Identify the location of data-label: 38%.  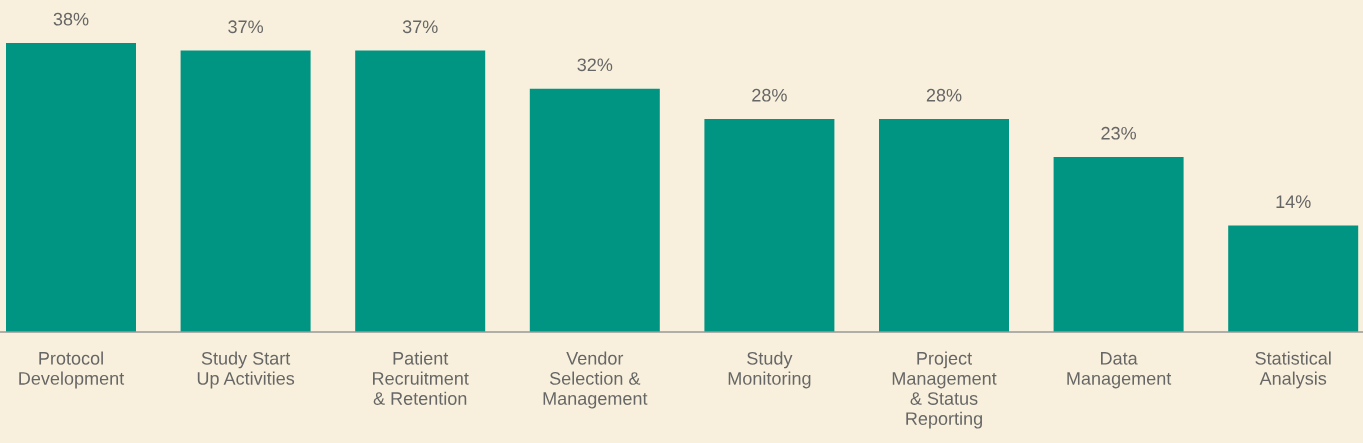
(71, 19).